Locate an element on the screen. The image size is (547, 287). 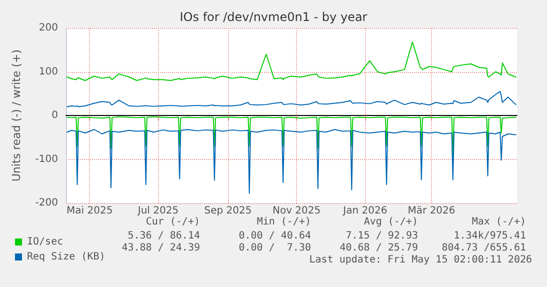
legend-label: IO/sec is located at coordinates (45, 242).